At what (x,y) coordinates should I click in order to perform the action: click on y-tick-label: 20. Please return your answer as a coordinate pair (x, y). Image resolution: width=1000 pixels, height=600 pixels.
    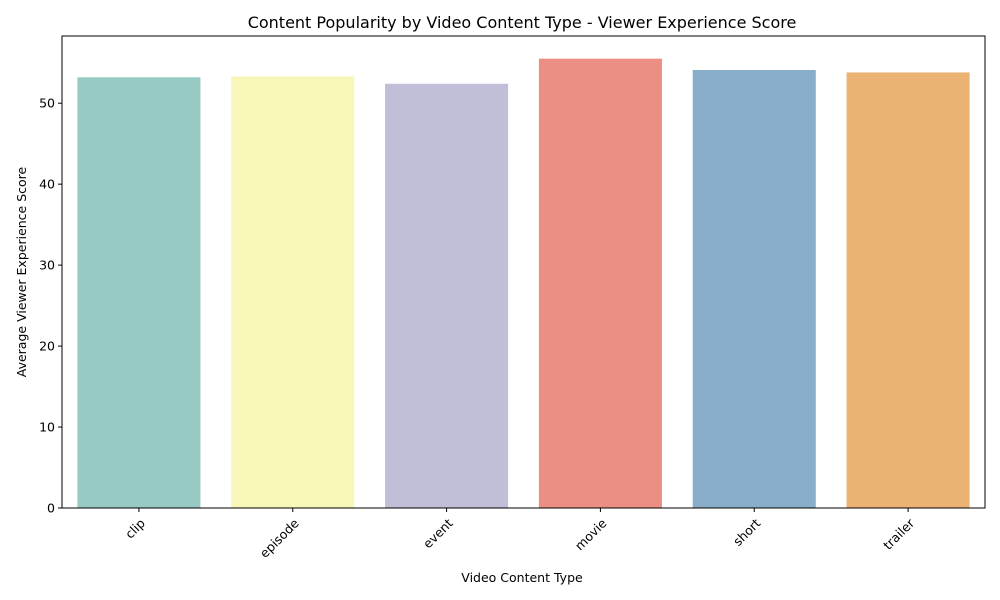
    Looking at the image, I should click on (47, 346).